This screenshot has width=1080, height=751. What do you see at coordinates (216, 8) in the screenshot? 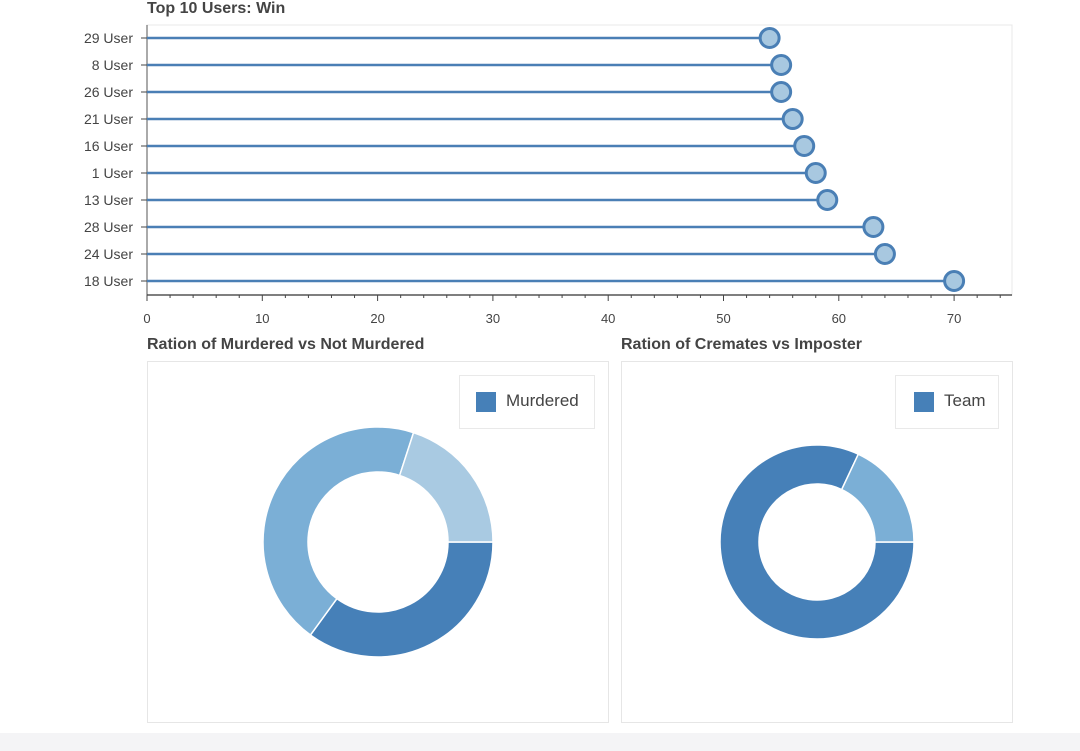
I see `lollipop-chart-title: Top 10 Users: Win` at bounding box center [216, 8].